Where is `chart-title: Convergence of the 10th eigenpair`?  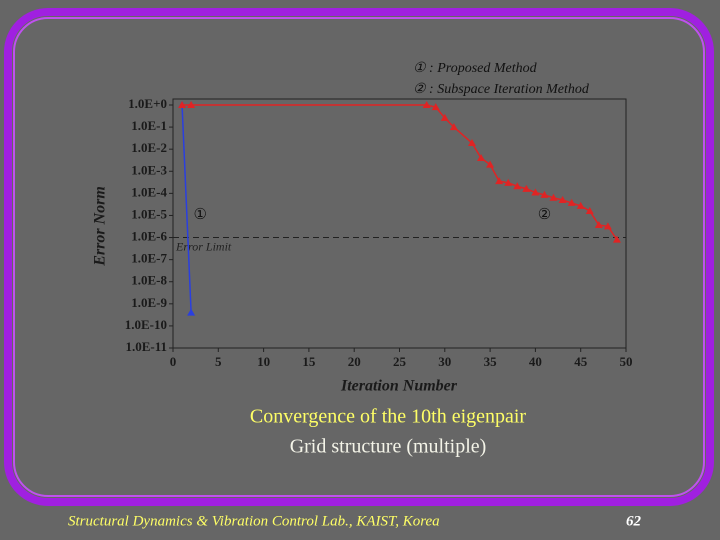
chart-title: Convergence of the 10th eigenpair is located at coordinates (388, 417).